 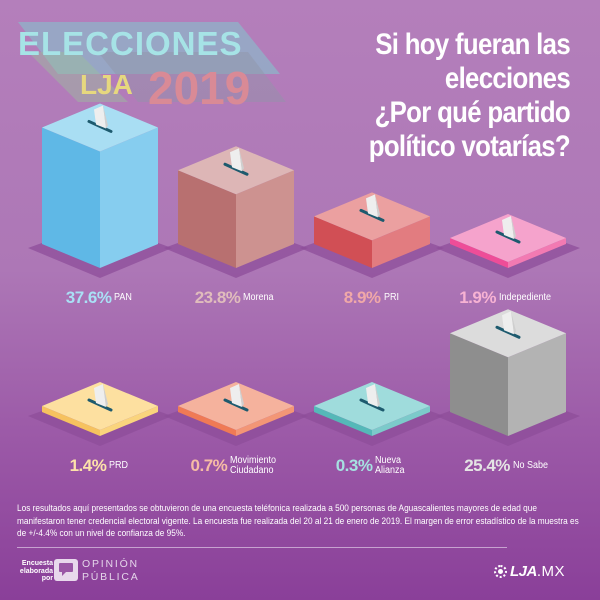 I want to click on data-label-name: PRI, so click(x=391, y=297).